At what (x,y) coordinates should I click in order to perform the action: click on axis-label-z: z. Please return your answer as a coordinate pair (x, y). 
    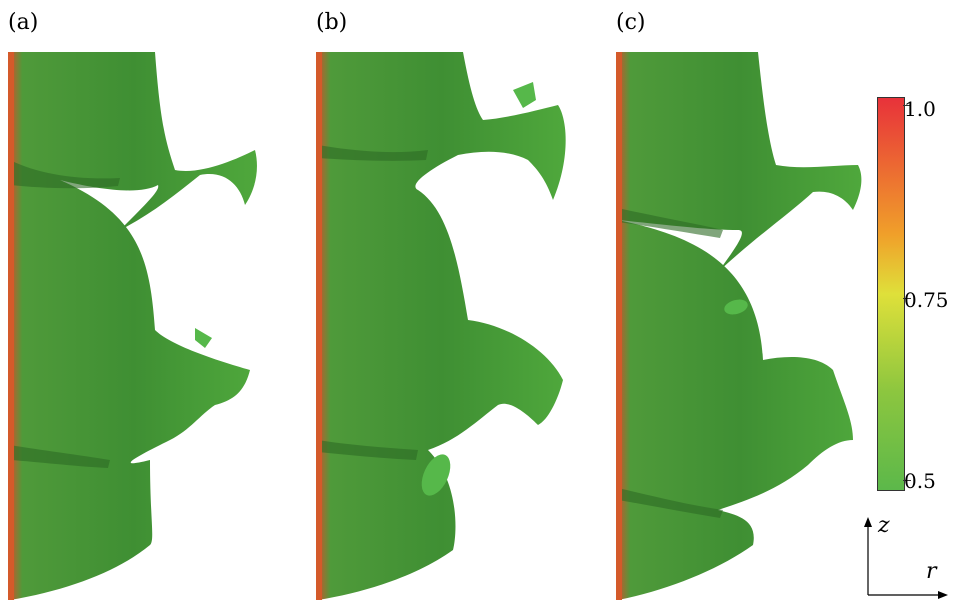
    Looking at the image, I should click on (884, 525).